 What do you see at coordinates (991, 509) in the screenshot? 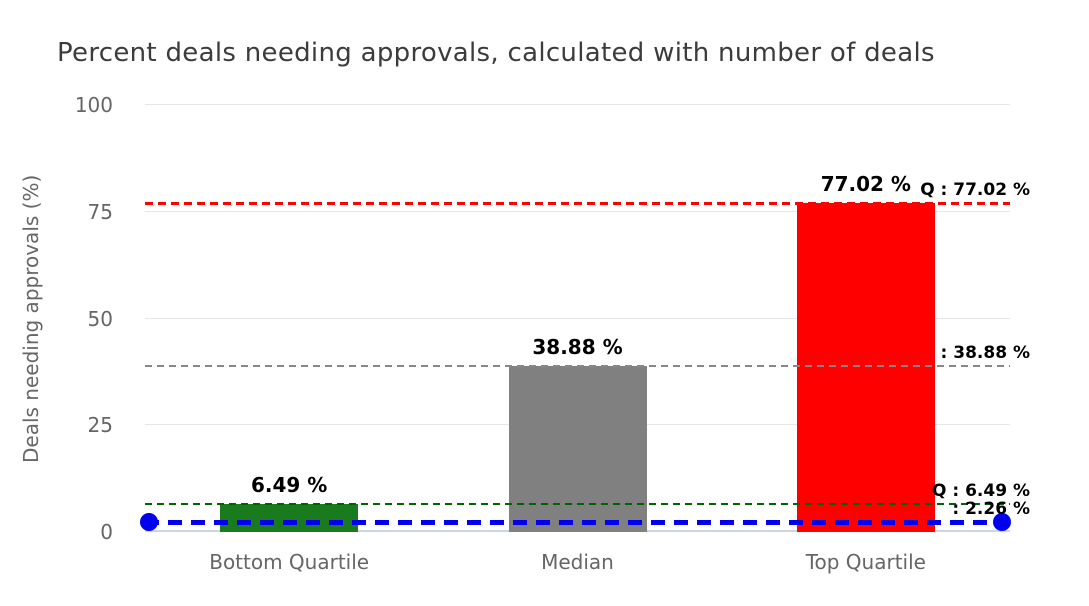
I see `reference-line-label-2.26: : 2.26 %` at bounding box center [991, 509].